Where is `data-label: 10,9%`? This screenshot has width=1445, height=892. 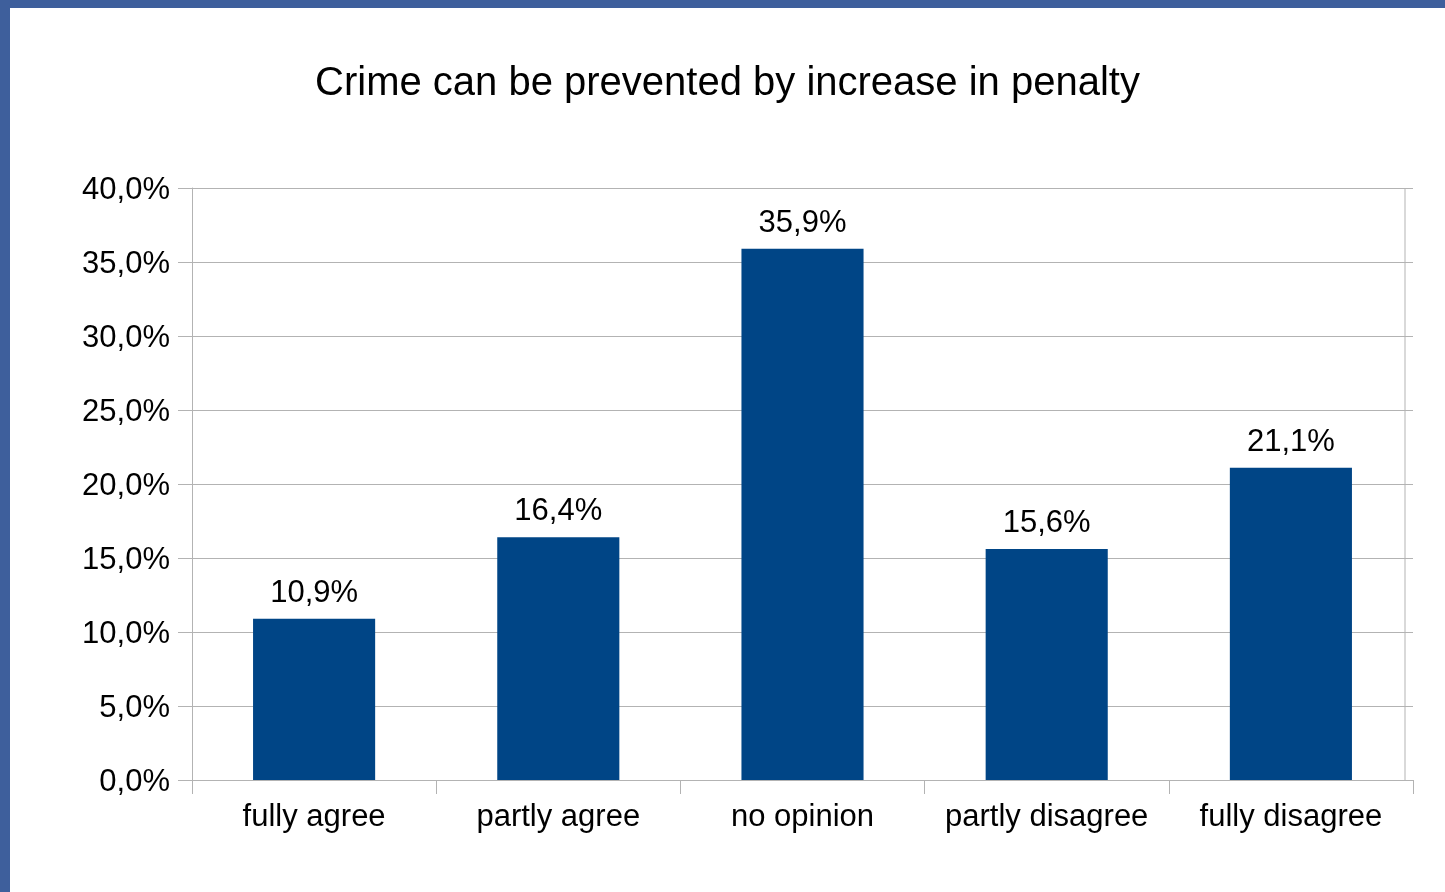 data-label: 10,9% is located at coordinates (314, 591).